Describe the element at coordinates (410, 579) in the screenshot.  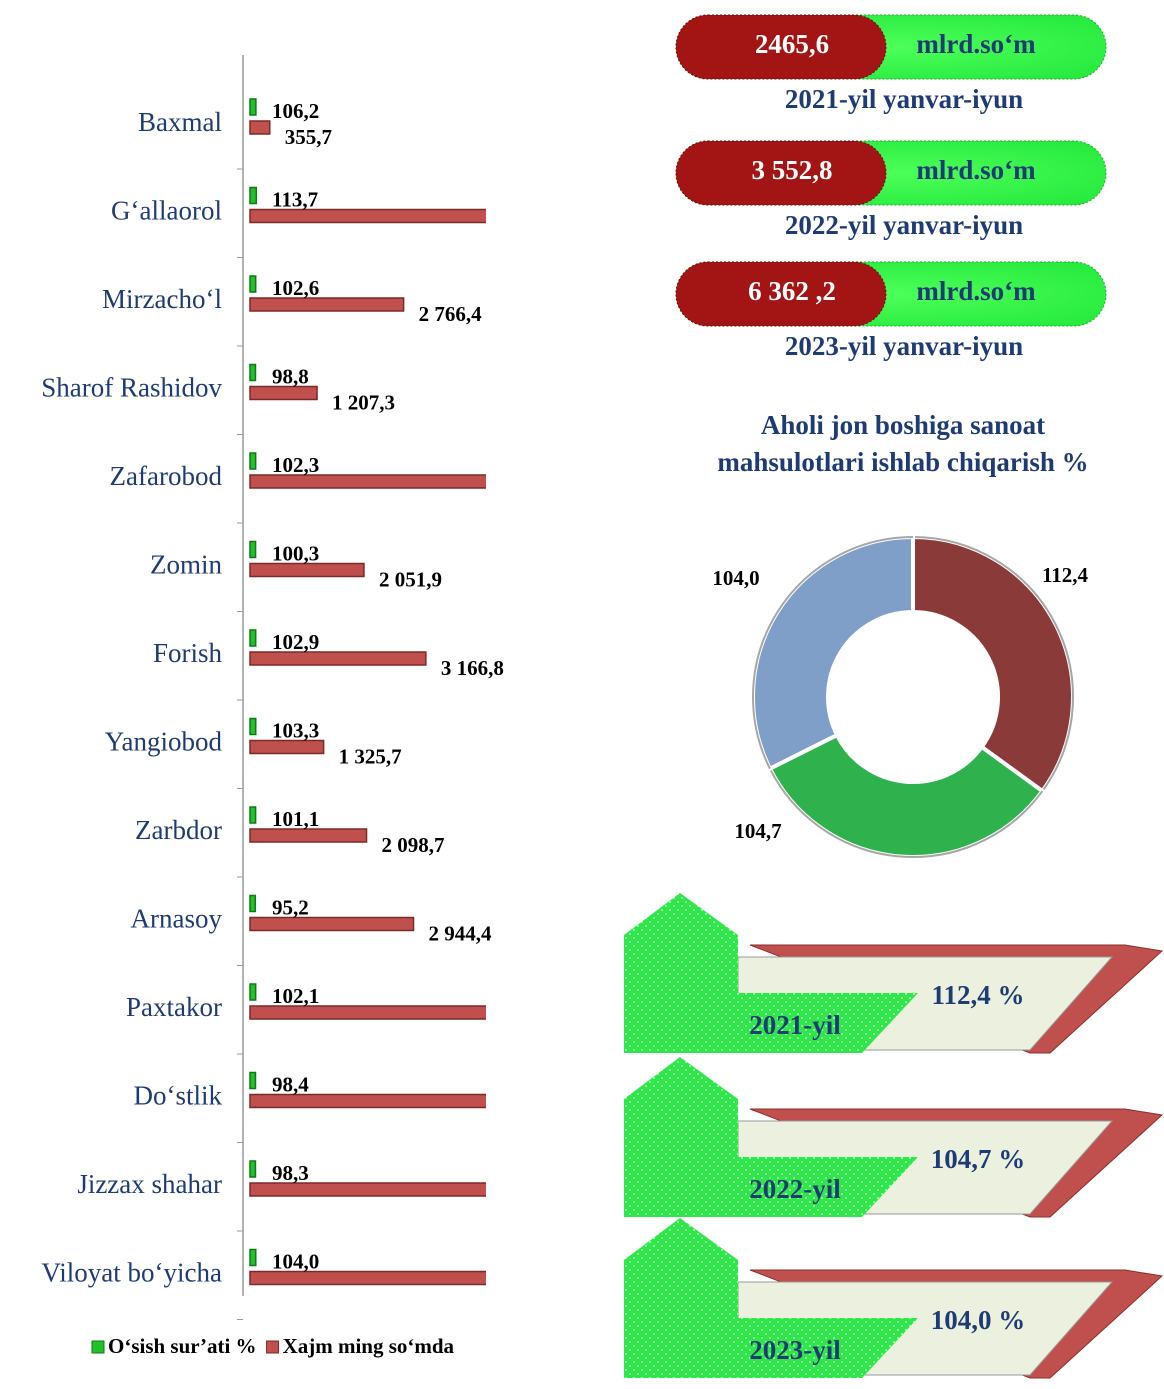
I see `value-label: 2 051,9` at that location.